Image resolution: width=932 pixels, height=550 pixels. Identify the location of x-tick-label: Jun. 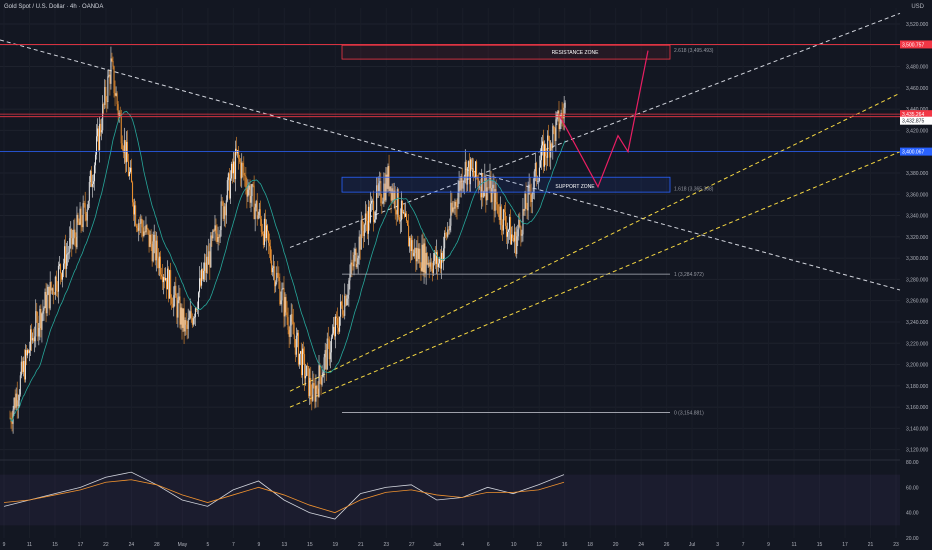
(437, 545).